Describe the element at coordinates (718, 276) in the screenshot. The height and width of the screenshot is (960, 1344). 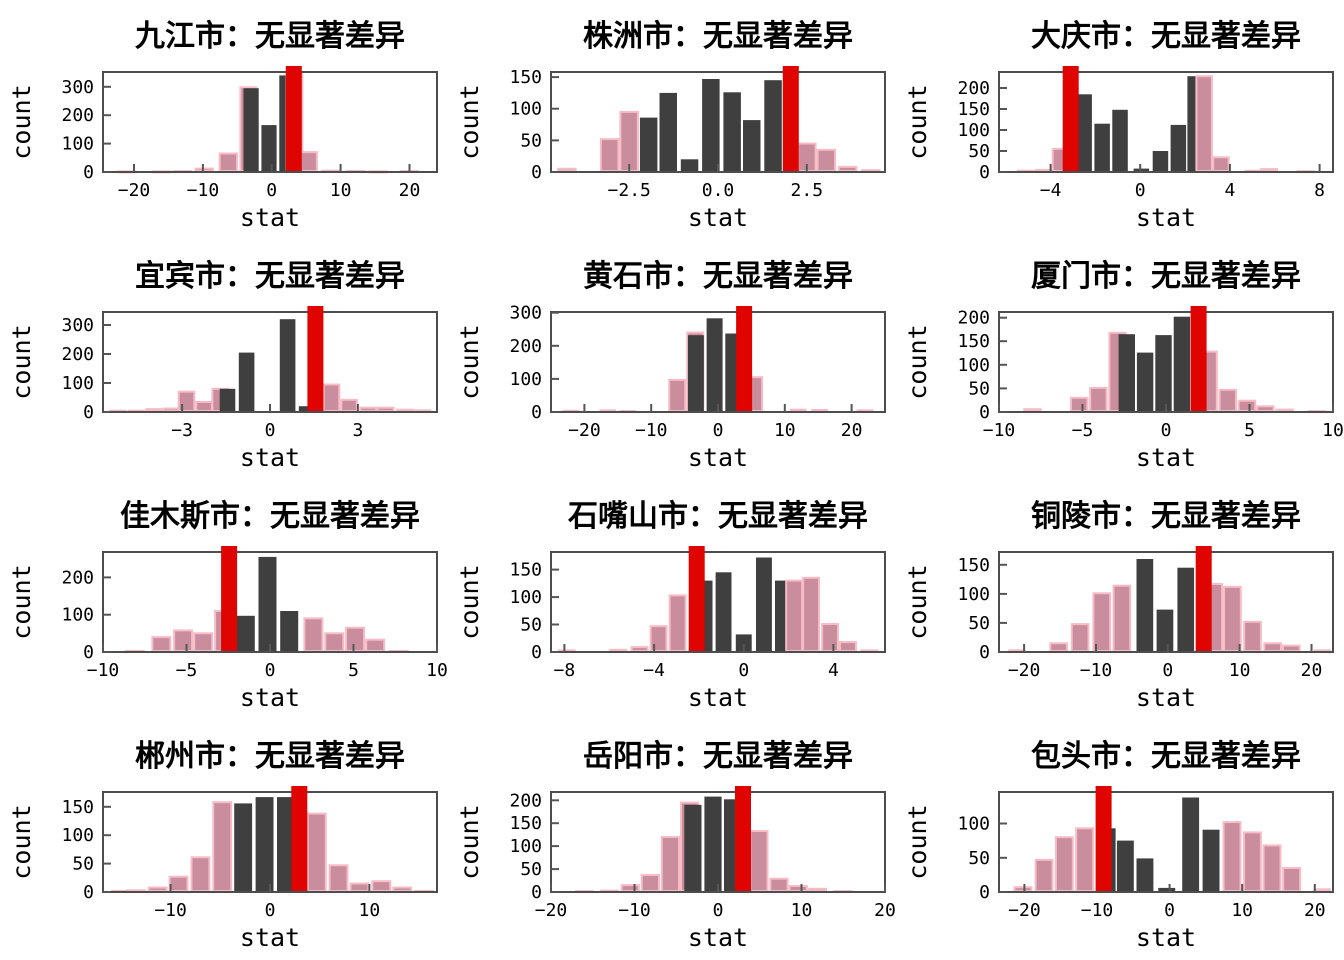
I see `subplot-title: 黄石市：无显著差异` at that location.